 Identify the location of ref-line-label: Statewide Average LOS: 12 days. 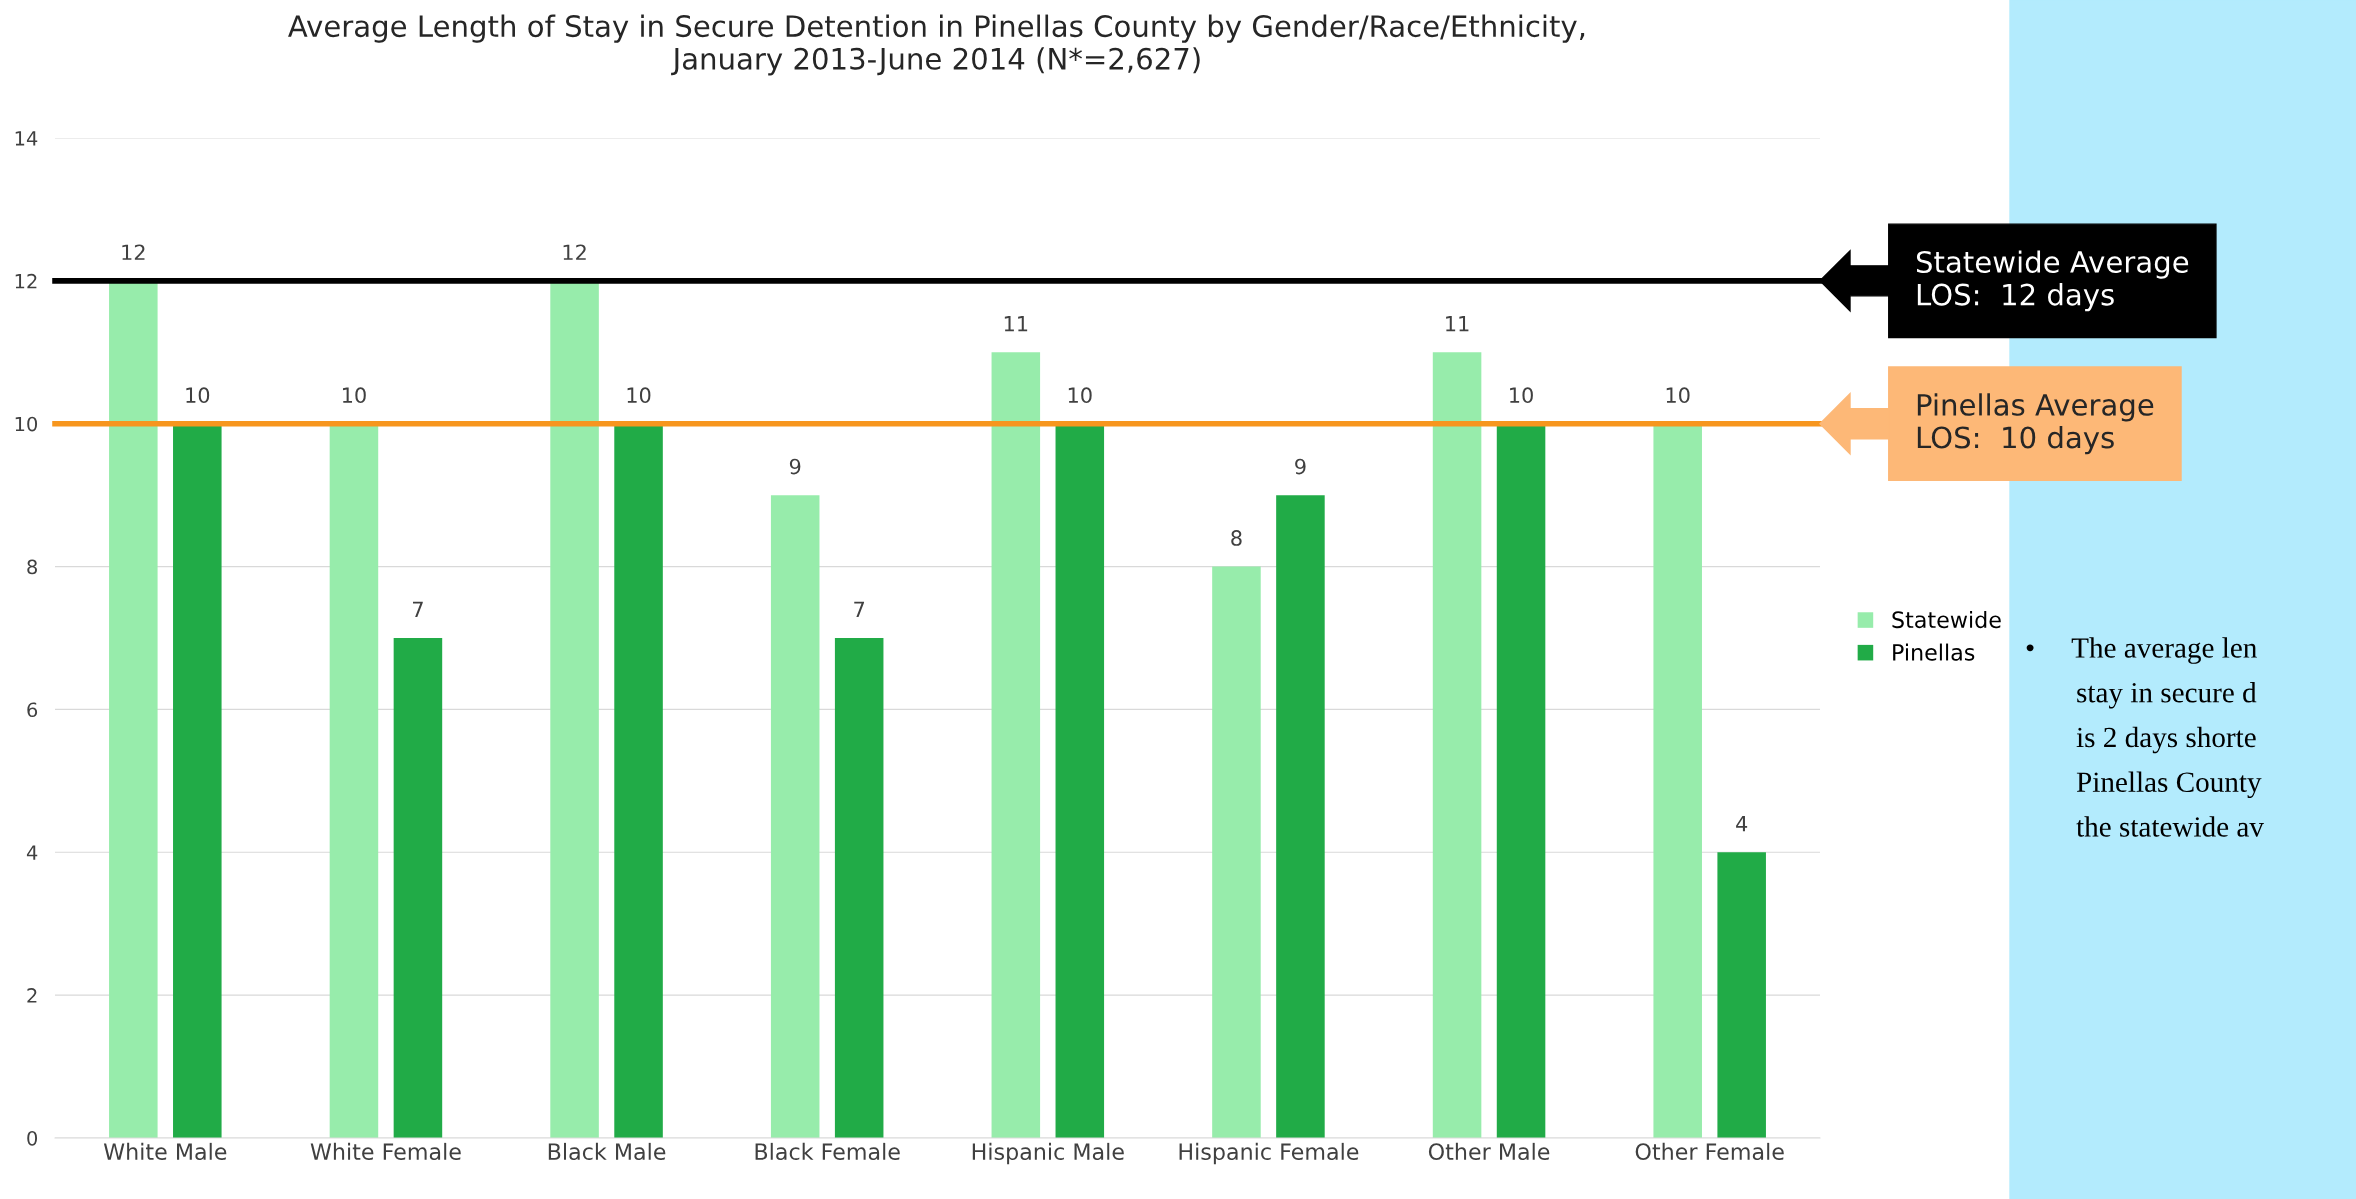
(2052, 281).